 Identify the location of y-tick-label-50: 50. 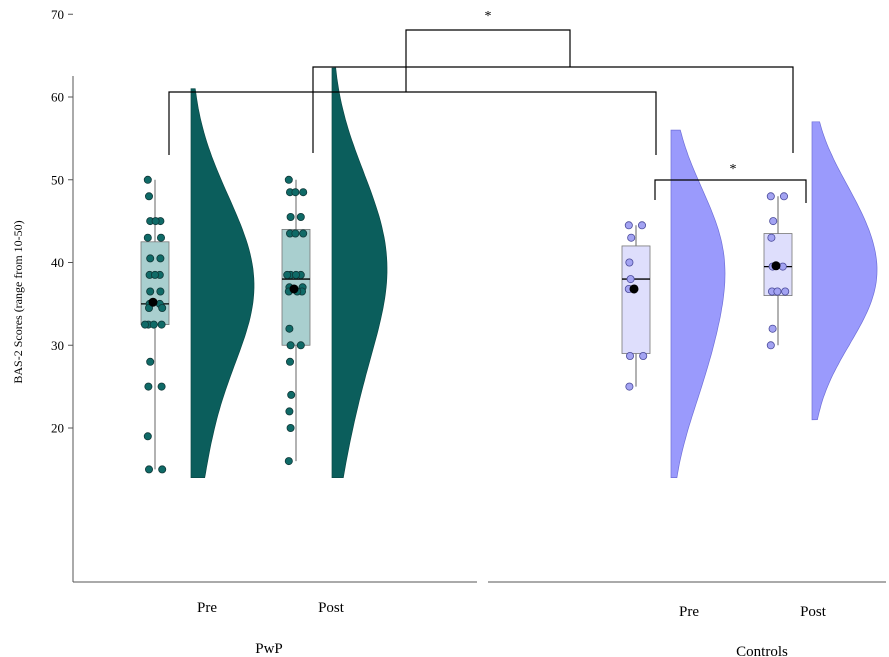
(57, 179).